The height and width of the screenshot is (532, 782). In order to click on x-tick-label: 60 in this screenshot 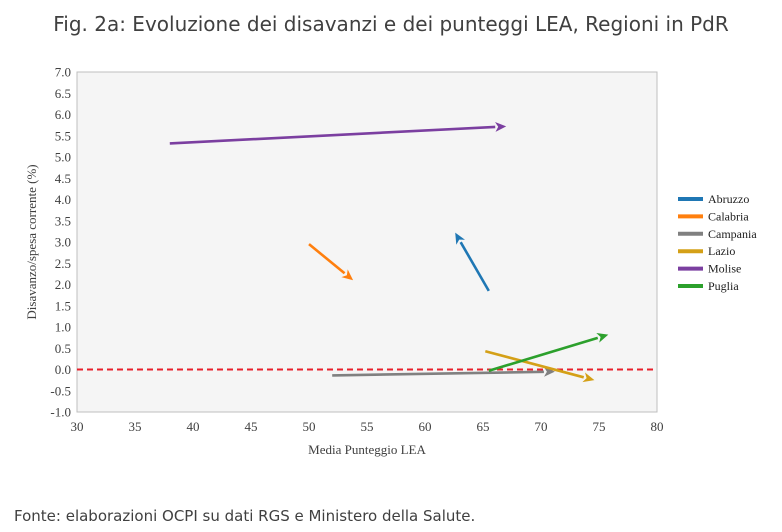, I will do `click(425, 426)`.